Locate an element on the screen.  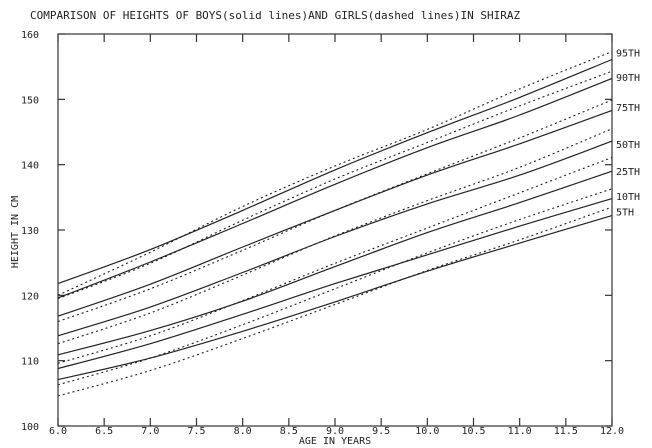
x-axis-label: AGE IN YEARS is located at coordinates (335, 441).